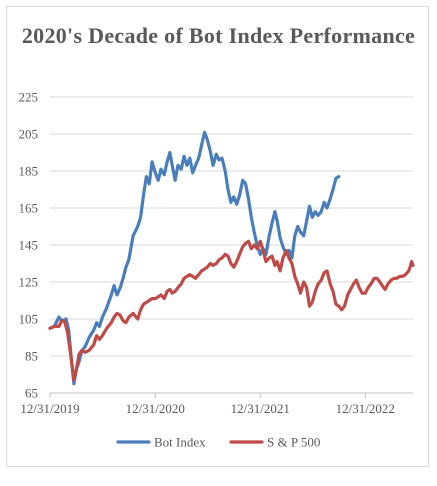 This screenshot has height=486, width=437. Describe the element at coordinates (29, 319) in the screenshot. I see `y-tick-label: 105` at that location.